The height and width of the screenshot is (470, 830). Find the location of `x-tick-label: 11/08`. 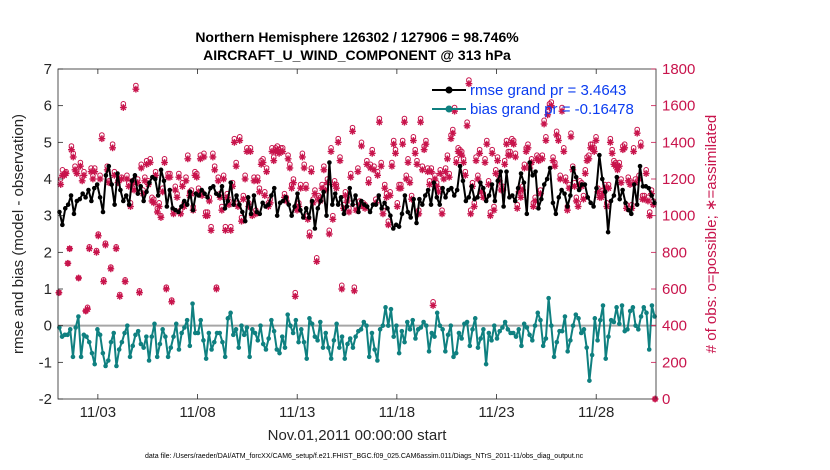

x-tick-label: 11/08 is located at coordinates (197, 412).